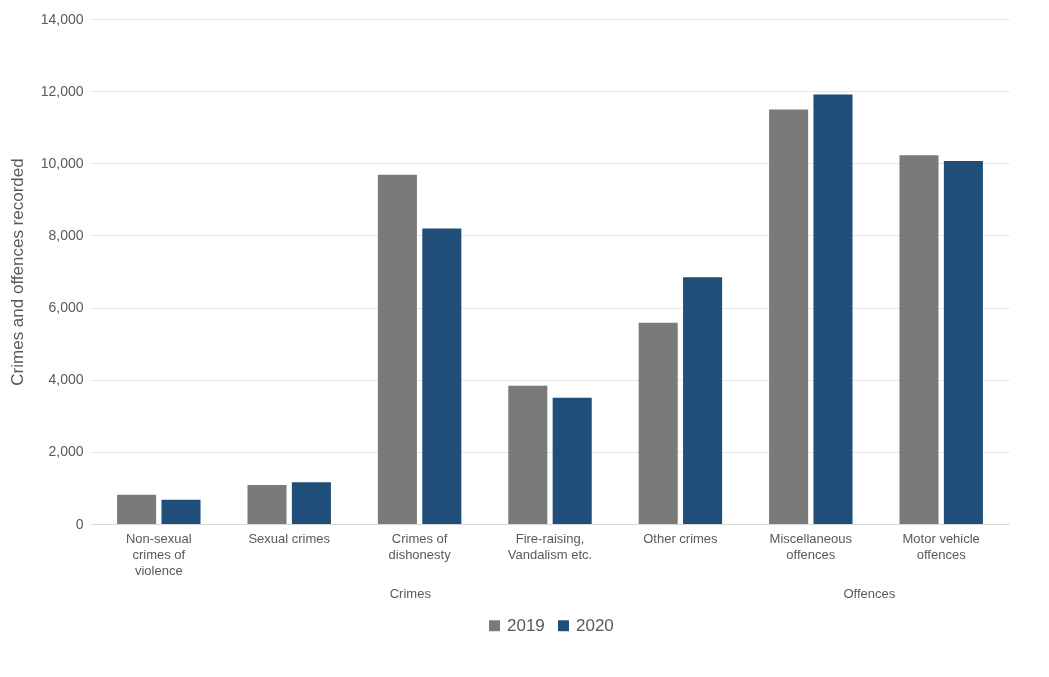  What do you see at coordinates (66, 379) in the screenshot?
I see `y-tick-label: 4,000` at bounding box center [66, 379].